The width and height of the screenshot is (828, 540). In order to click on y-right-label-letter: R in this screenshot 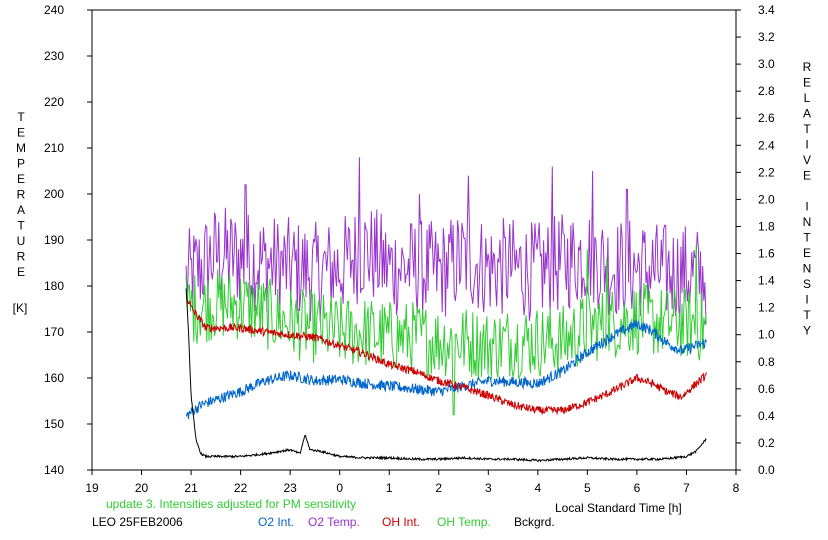, I will do `click(807, 67)`.